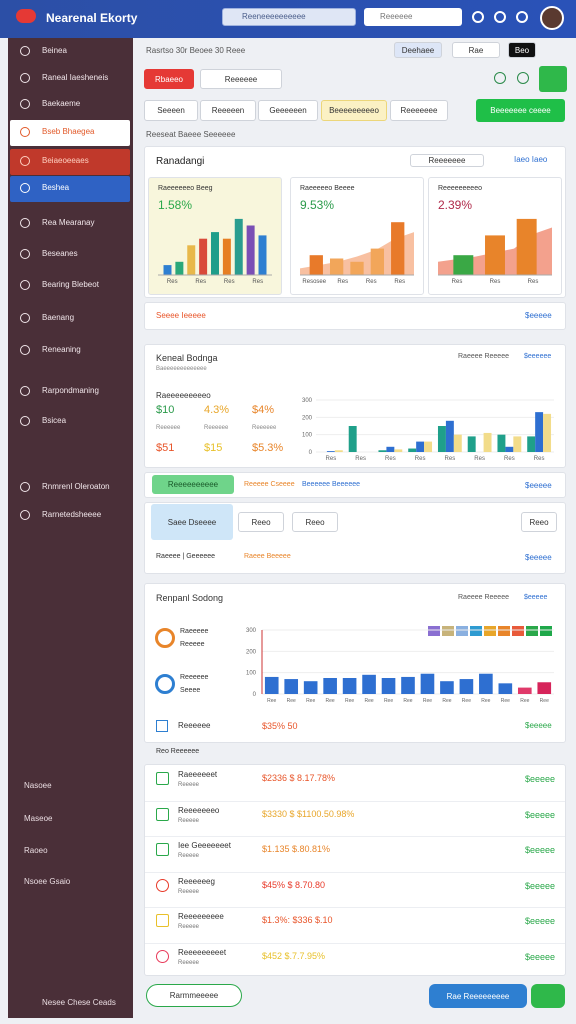 The image size is (576, 1024). What do you see at coordinates (75, 77) in the screenshot?
I see `sidebar-item: Raneal Iaesheneis` at bounding box center [75, 77].